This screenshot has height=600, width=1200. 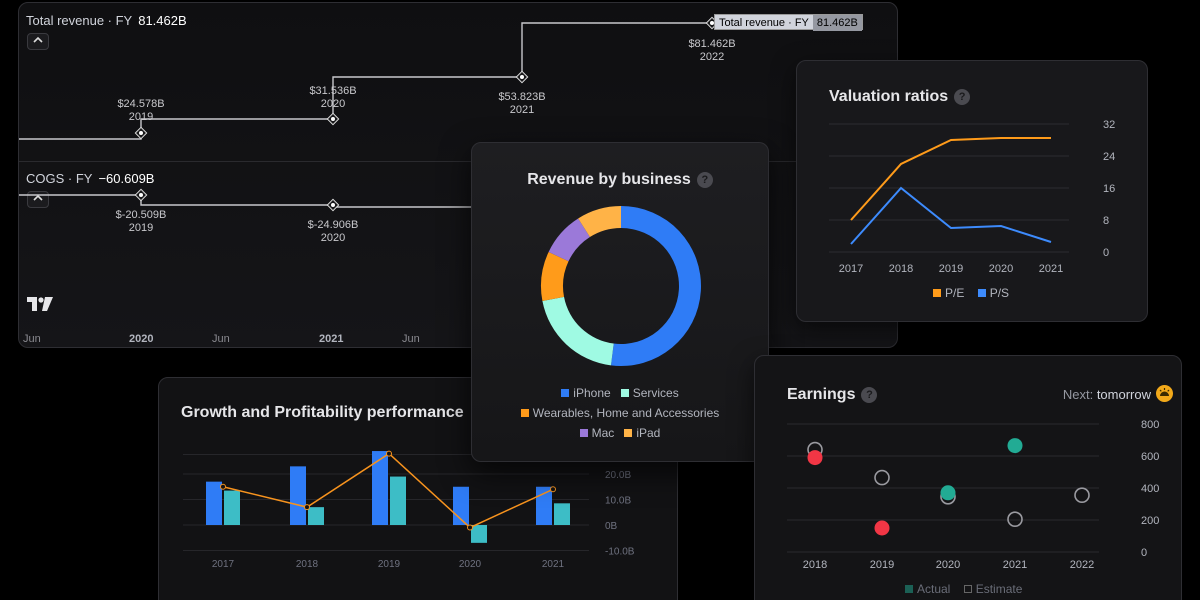 I want to click on revenue-point-2020: $31.536B 2020, so click(x=333, y=105).